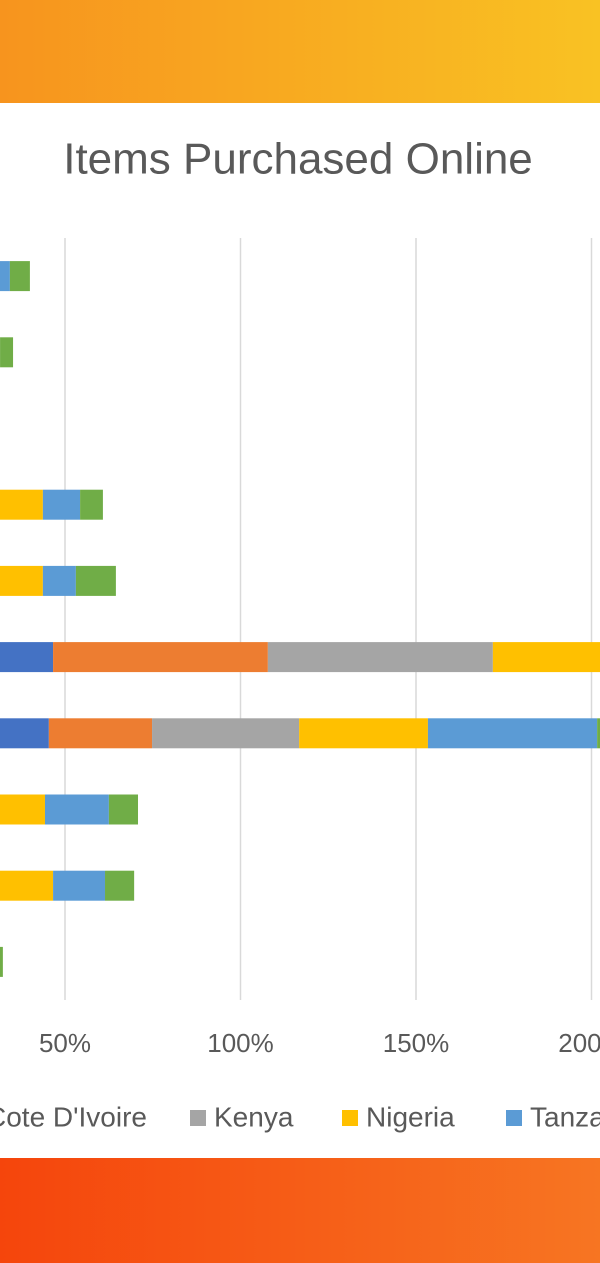  Describe the element at coordinates (579, 1043) in the screenshot. I see `x-tick-label: 200%` at that location.